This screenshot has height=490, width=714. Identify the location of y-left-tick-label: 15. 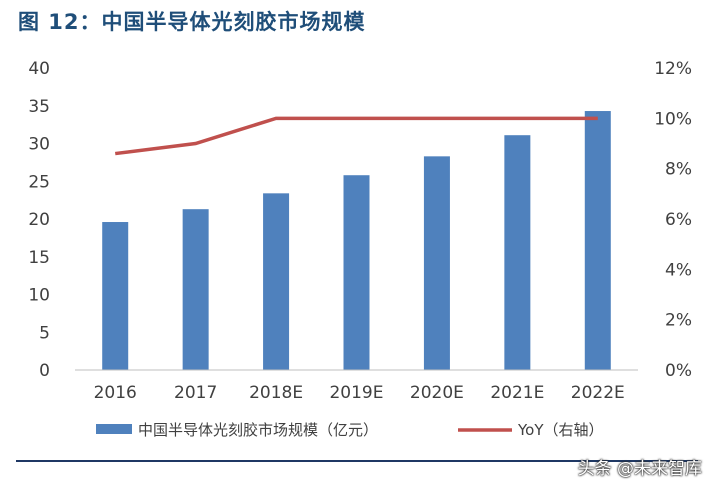
(39, 258).